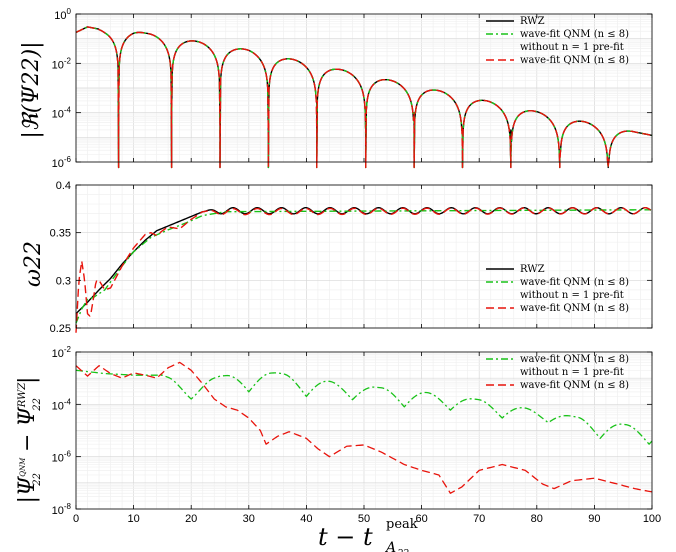 The image size is (676, 552). Describe the element at coordinates (133, 519) in the screenshot. I see `x-tick-label: 10` at that location.